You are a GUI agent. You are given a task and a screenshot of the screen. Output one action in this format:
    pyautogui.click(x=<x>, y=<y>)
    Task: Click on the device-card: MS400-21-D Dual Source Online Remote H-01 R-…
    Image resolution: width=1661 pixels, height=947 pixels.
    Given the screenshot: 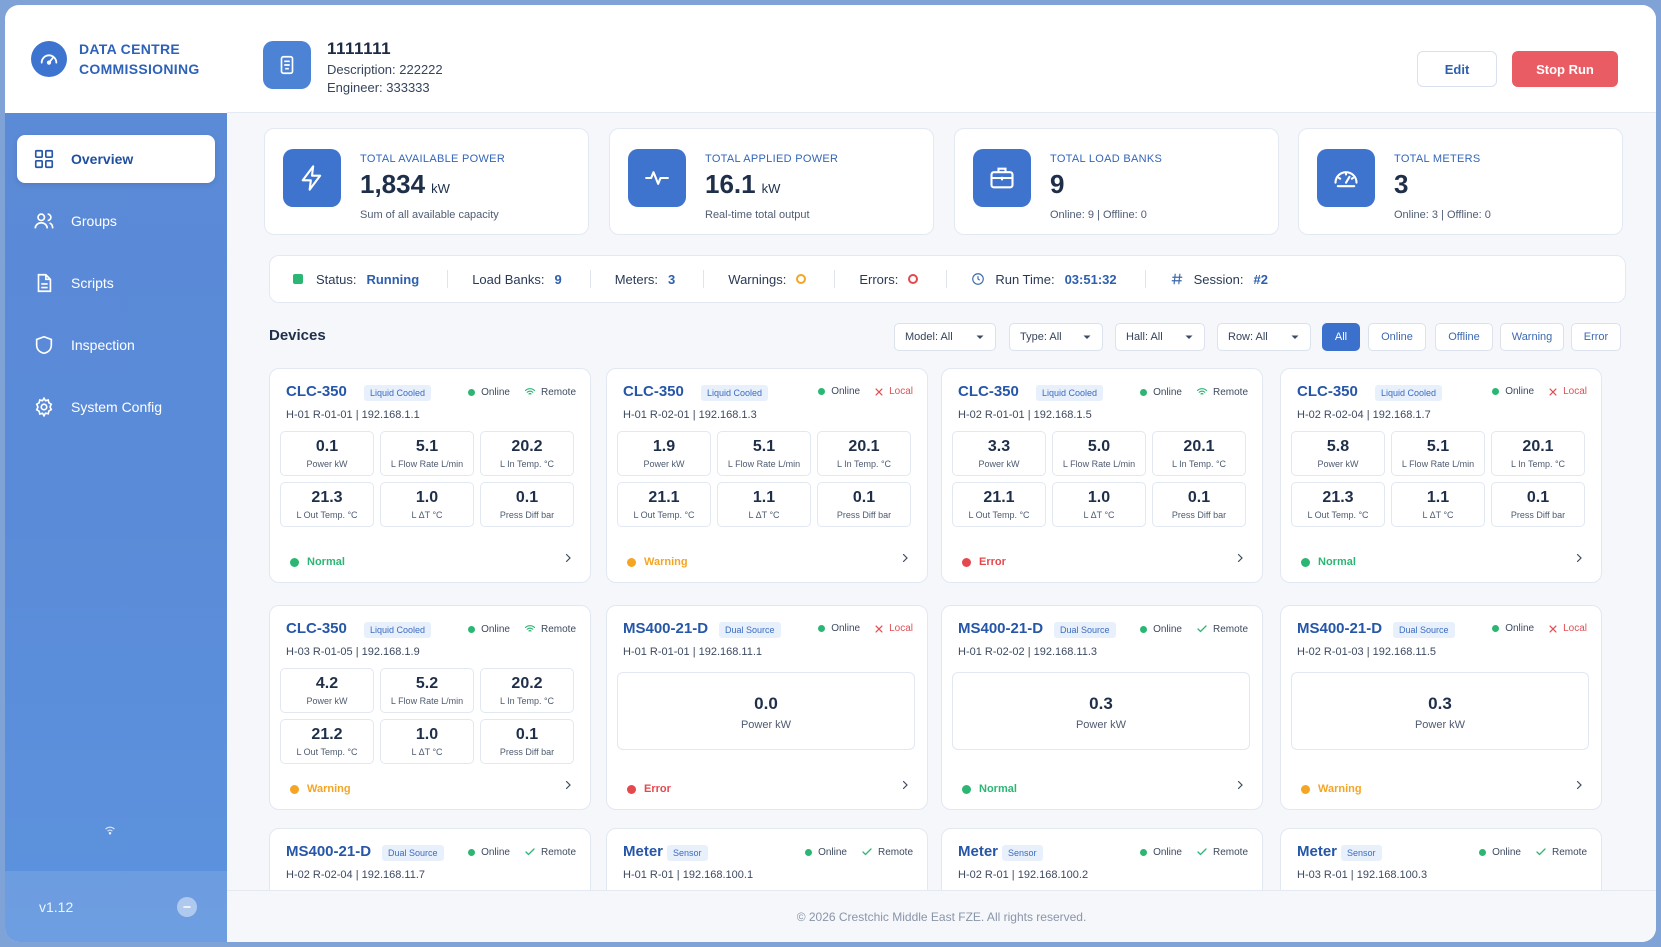 What is the action you would take?
    pyautogui.click(x=1102, y=707)
    